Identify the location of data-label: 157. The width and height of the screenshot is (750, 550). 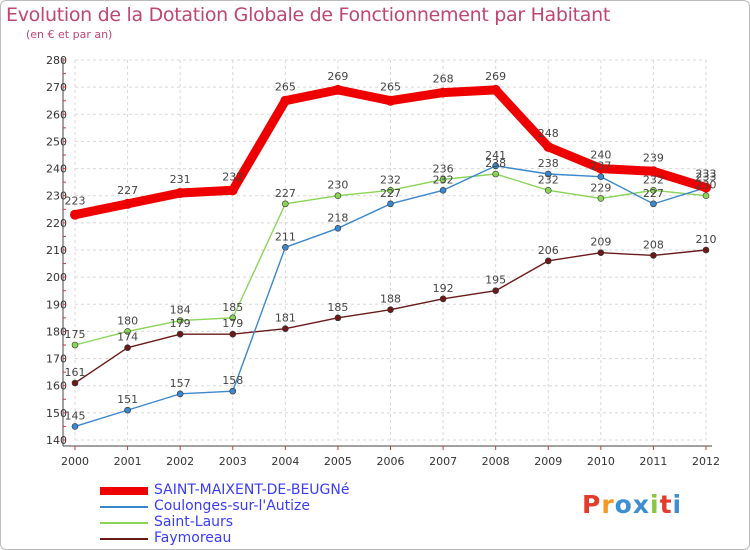
(180, 383).